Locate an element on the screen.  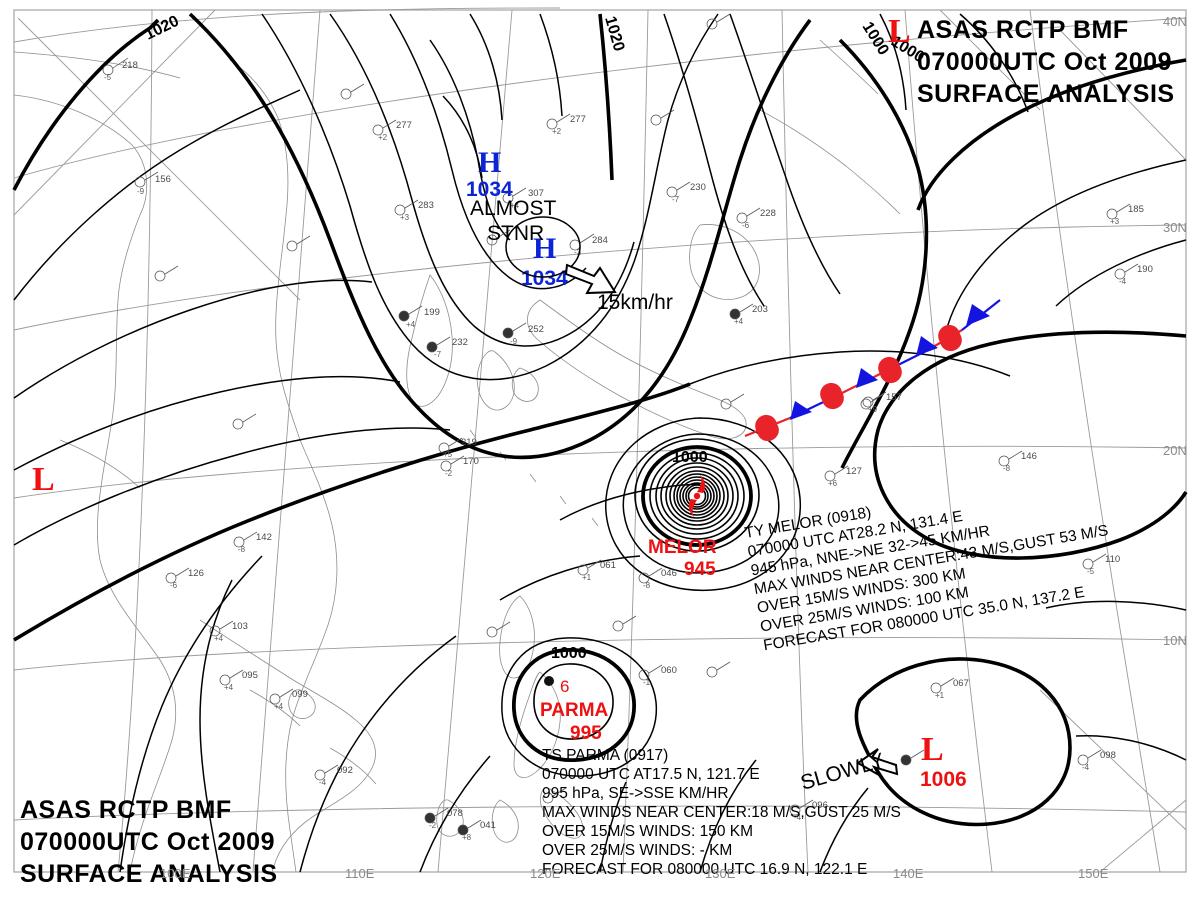
latitude-label: 20N is located at coordinates (1175, 450).